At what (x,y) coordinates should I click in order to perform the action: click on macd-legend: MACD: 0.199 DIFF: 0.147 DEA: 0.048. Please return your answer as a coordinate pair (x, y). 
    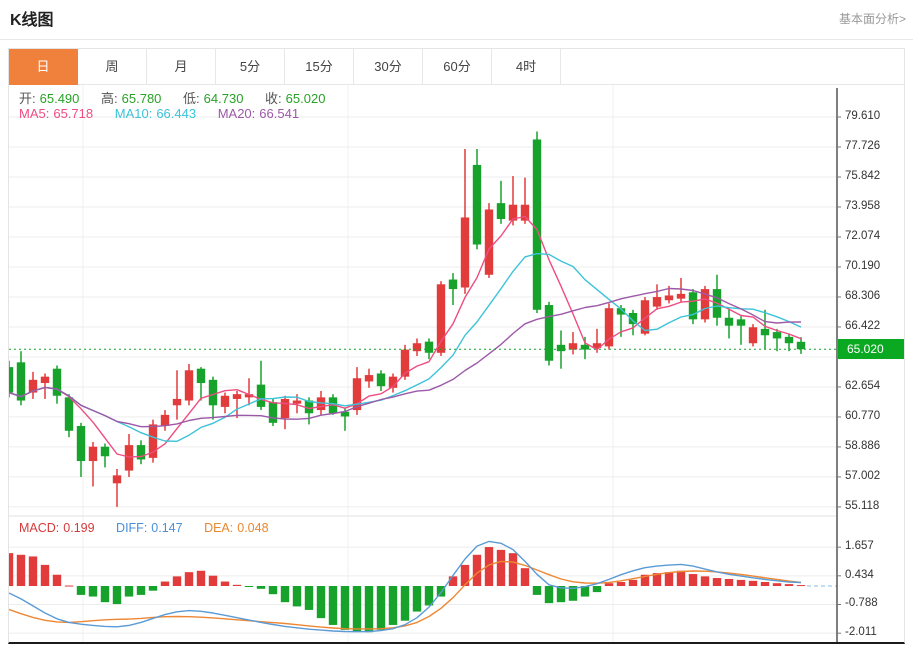
    Looking at the image, I should click on (146, 528).